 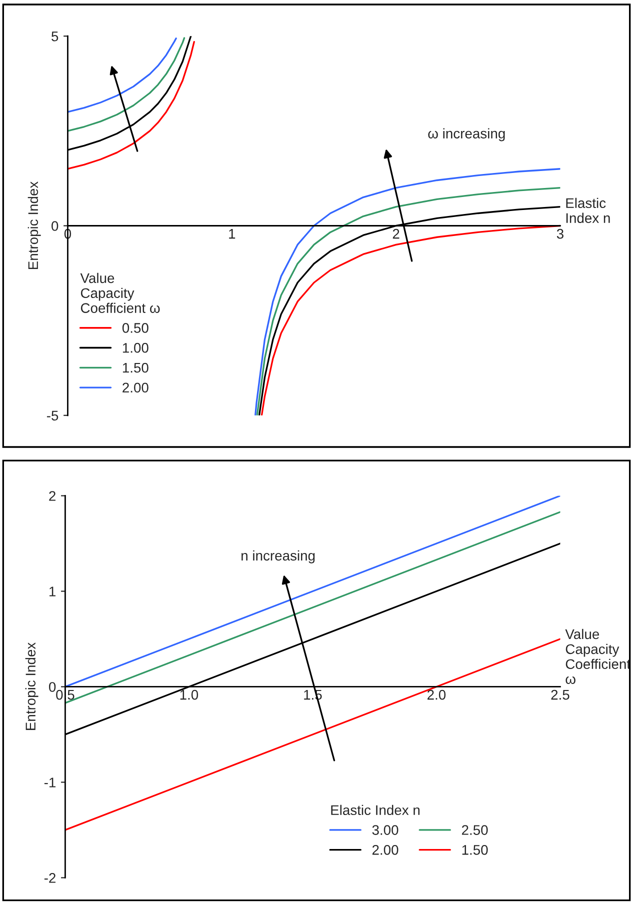 I want to click on x-tick-label: 3, so click(x=560, y=233).